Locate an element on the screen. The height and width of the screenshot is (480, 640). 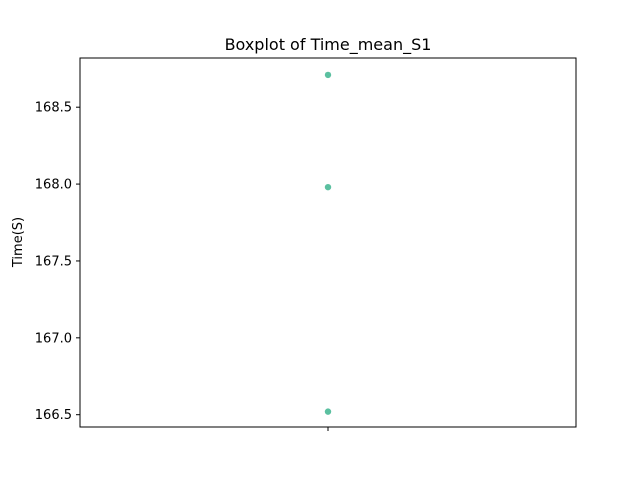
y-axis: 166.5 167.0 167.5 168.0 168.5 is located at coordinates (57, 262).